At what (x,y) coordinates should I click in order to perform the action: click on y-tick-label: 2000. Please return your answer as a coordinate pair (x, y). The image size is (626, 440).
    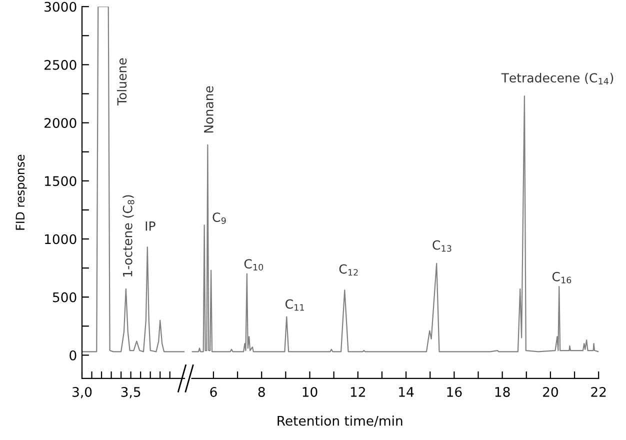
    Looking at the image, I should click on (60, 123).